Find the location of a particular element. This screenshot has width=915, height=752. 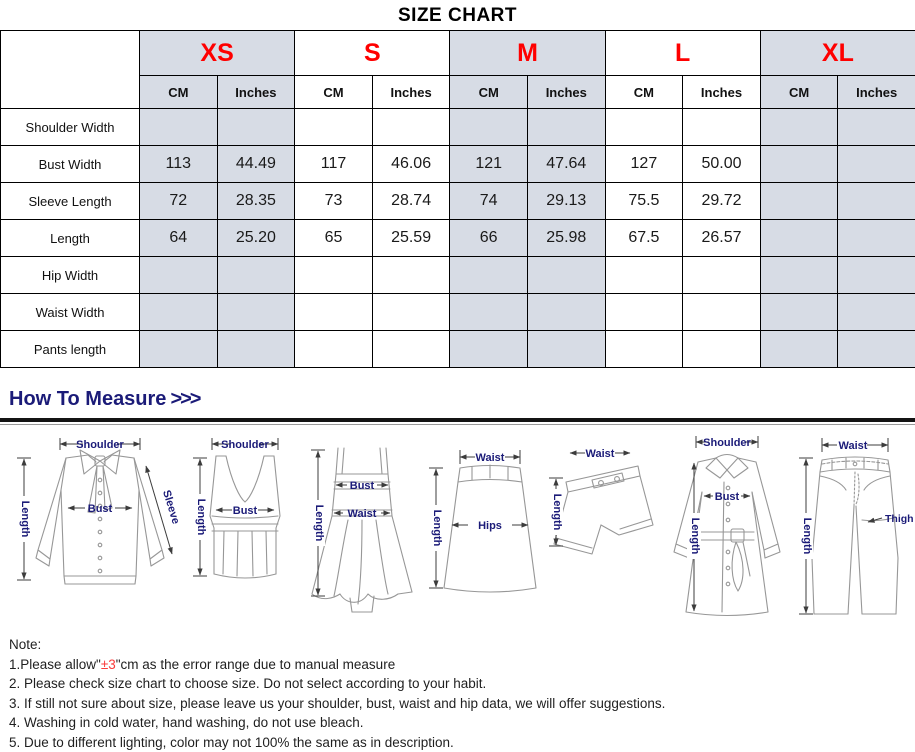

table-corner-cell is located at coordinates (70, 69).